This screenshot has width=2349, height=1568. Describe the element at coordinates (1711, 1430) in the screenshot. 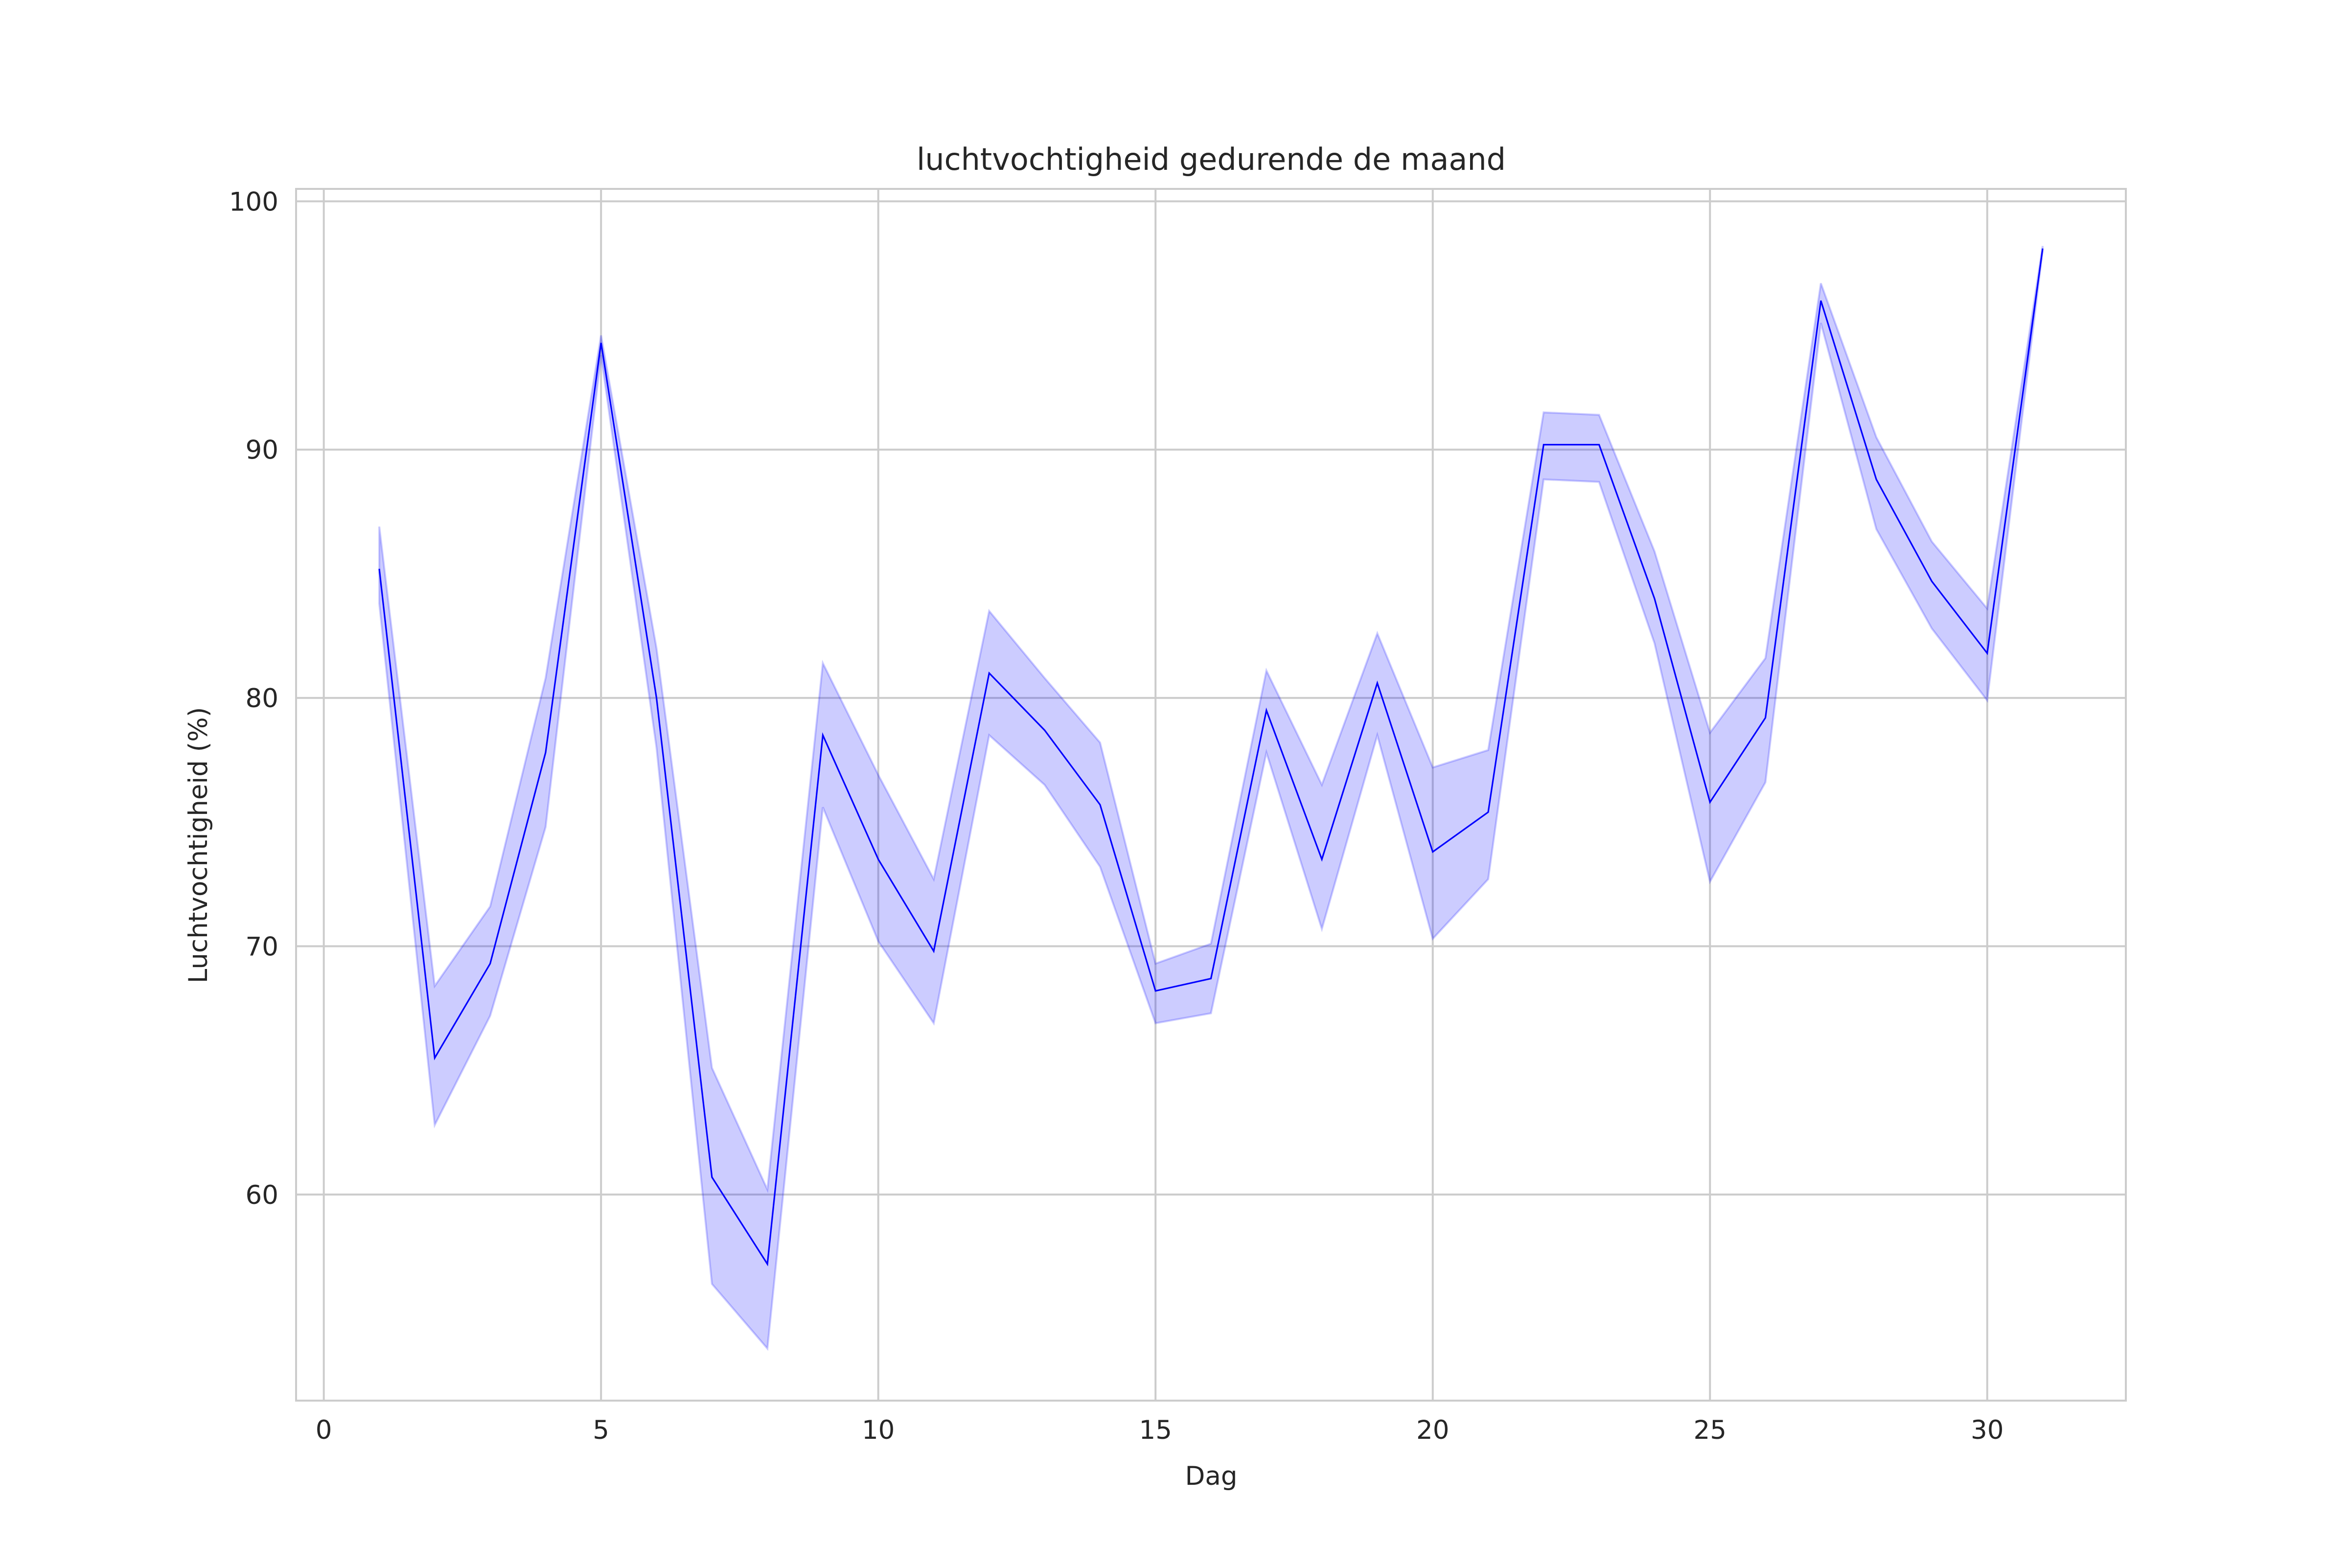

I see `x-tick-label: 25` at that location.